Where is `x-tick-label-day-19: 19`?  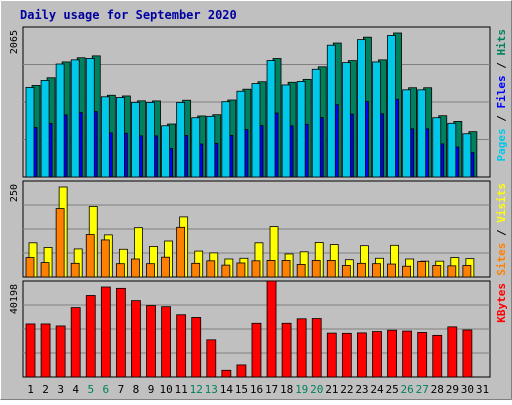
x-tick-label-day-19: 19 is located at coordinates (301, 389).